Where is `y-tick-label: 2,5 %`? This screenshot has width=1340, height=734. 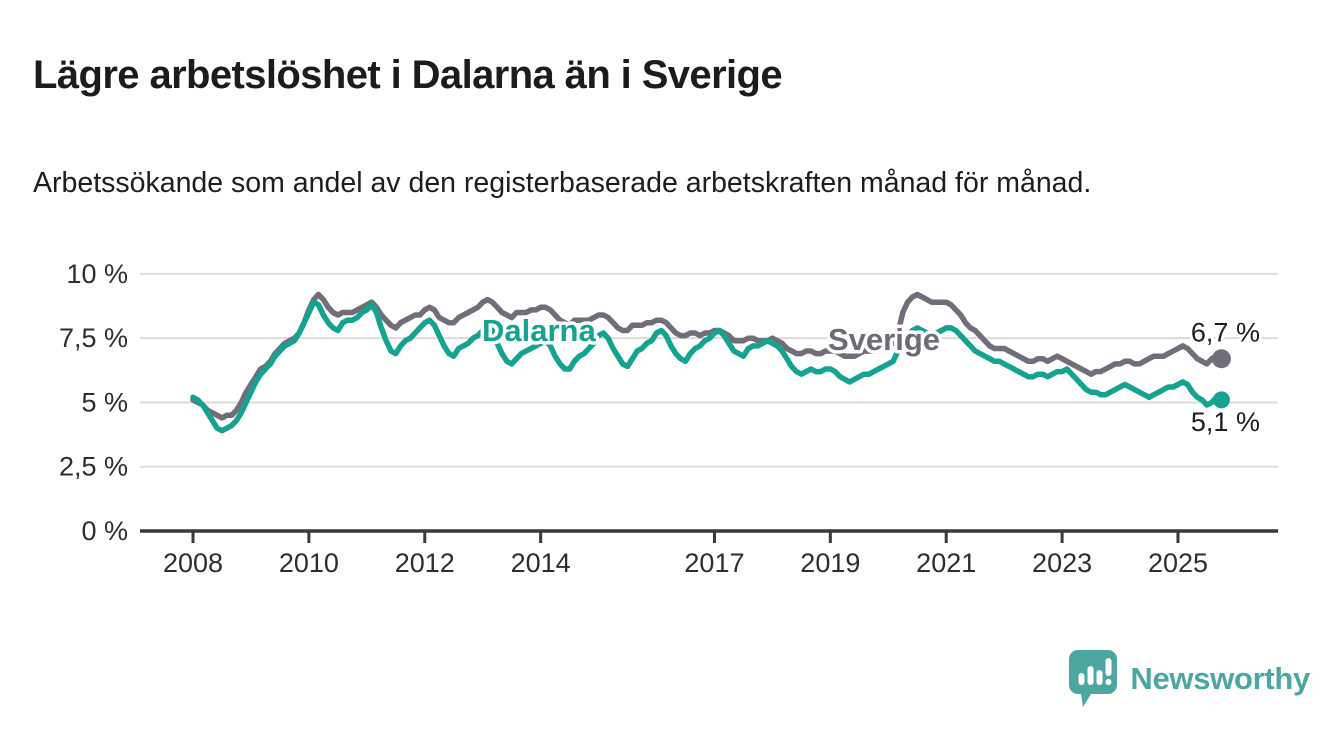
y-tick-label: 2,5 % is located at coordinates (93, 467).